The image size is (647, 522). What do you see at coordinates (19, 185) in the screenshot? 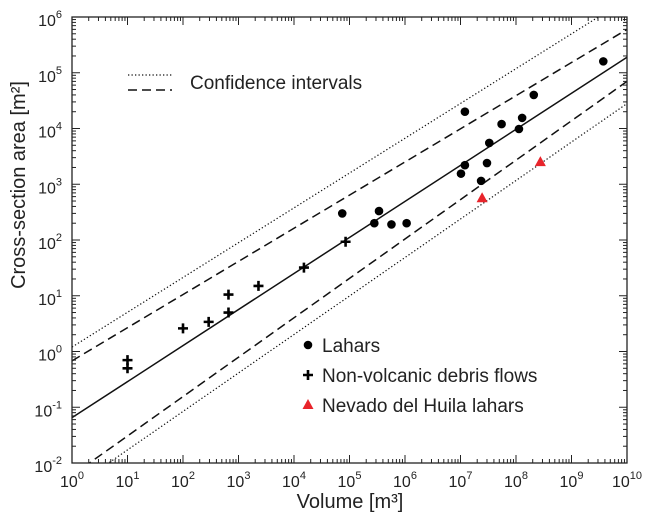
I see `y-axis-title: Cross-section area [m²]` at bounding box center [19, 185].